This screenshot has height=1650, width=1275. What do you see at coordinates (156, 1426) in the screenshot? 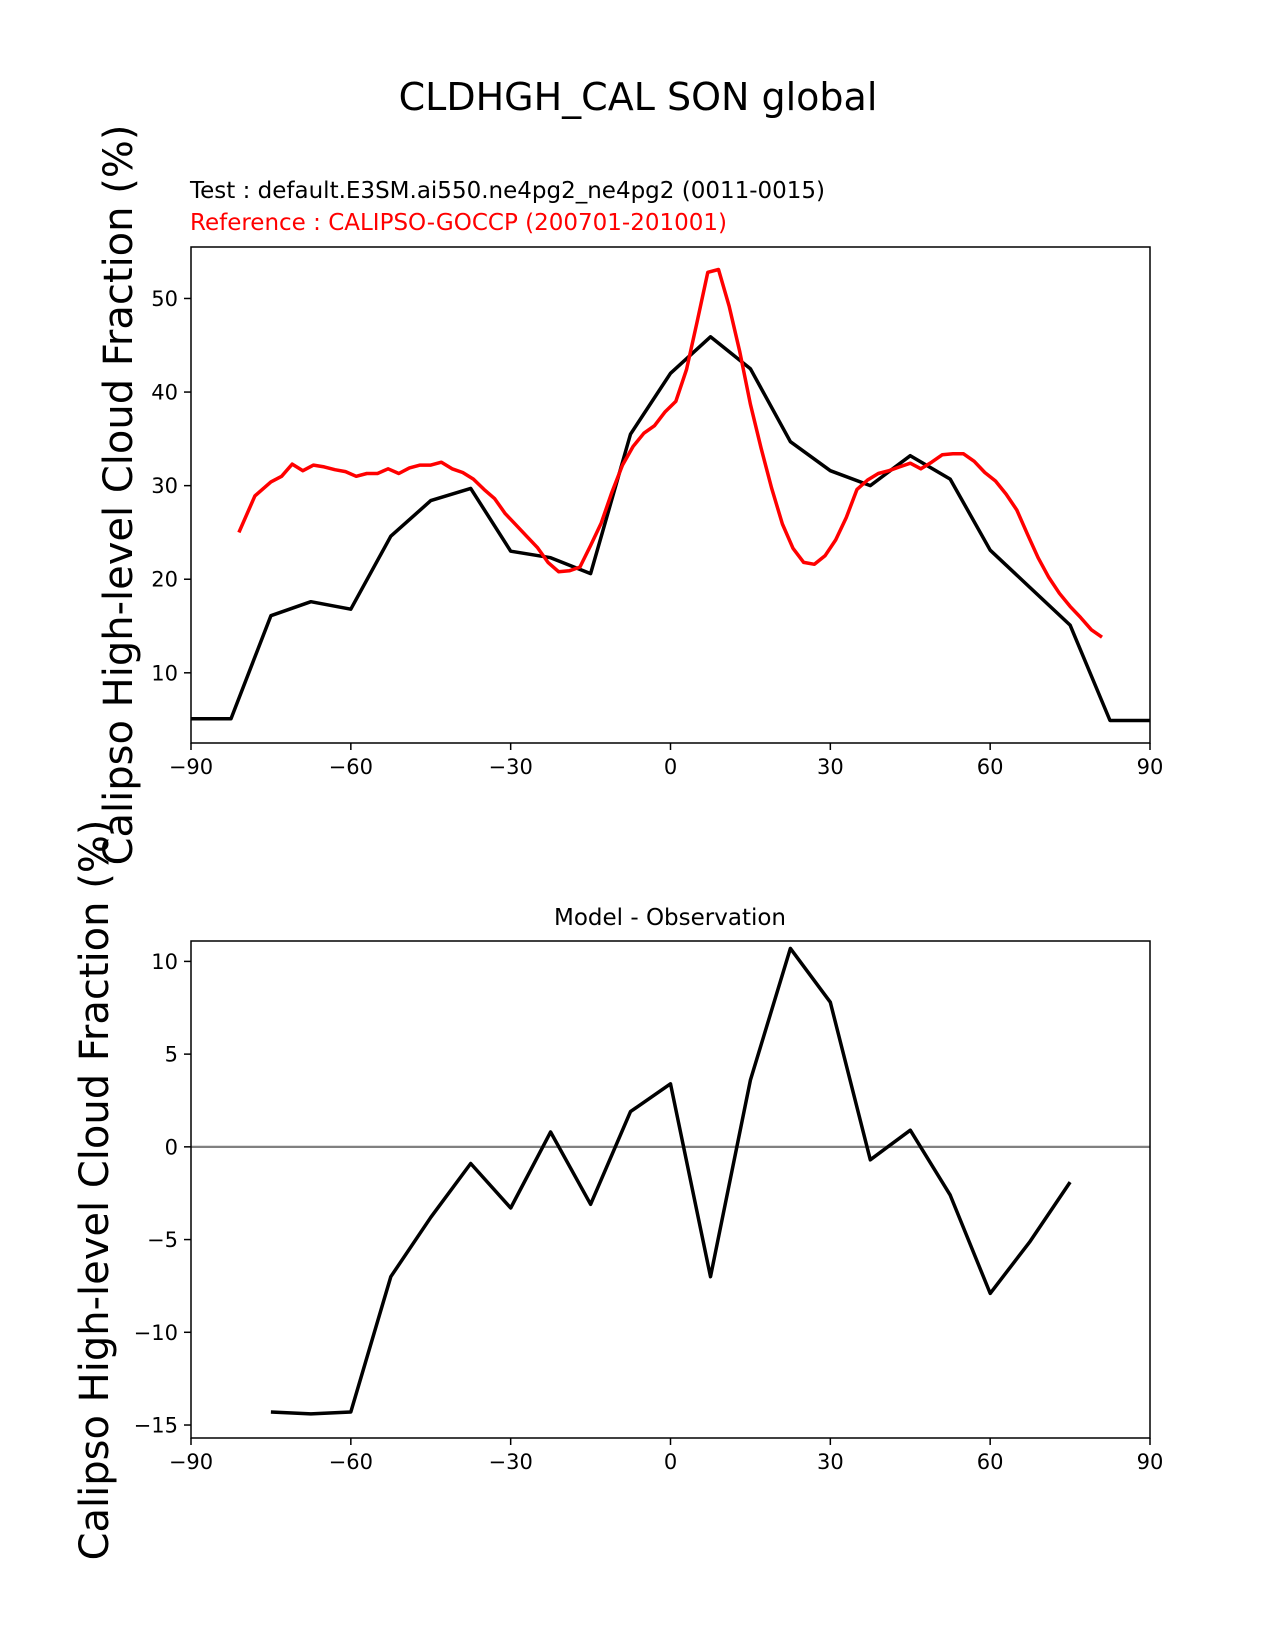
I see `bottom-y-tick-label: −15` at bounding box center [156, 1426].